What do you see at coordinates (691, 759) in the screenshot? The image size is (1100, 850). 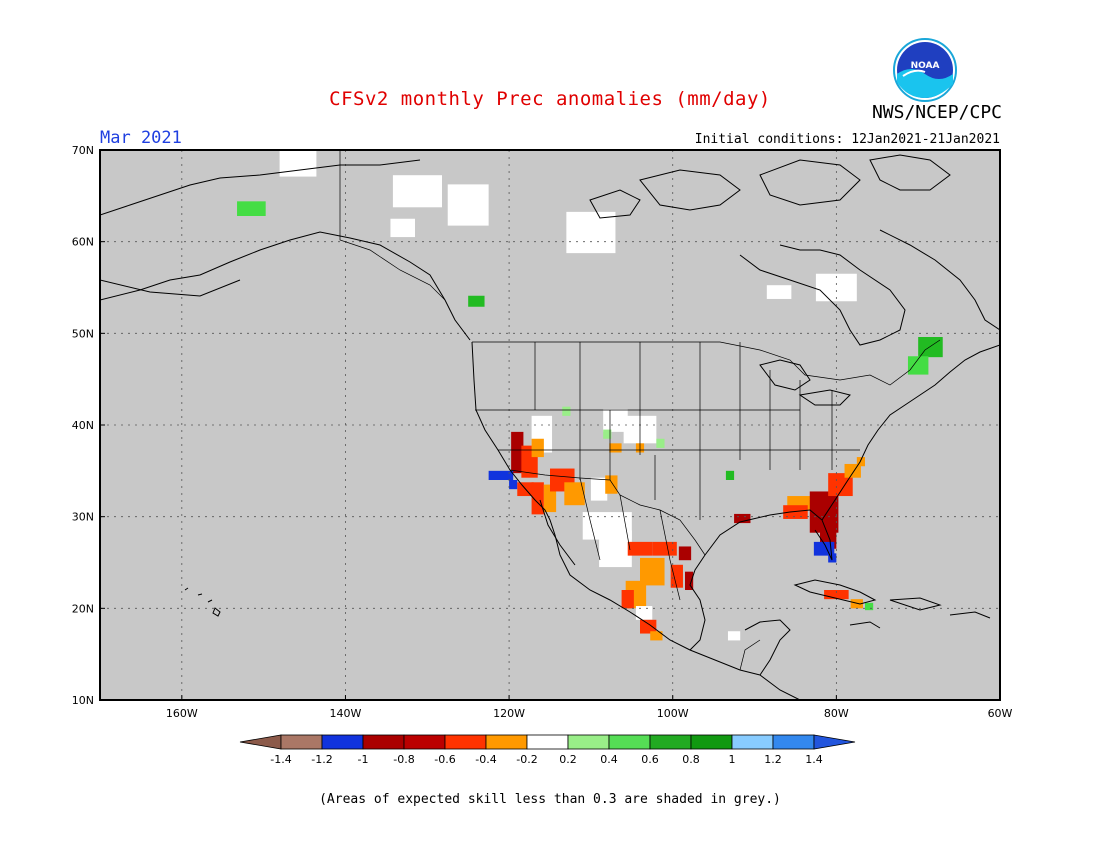 I see `colorbar-label: 0.8` at bounding box center [691, 759].